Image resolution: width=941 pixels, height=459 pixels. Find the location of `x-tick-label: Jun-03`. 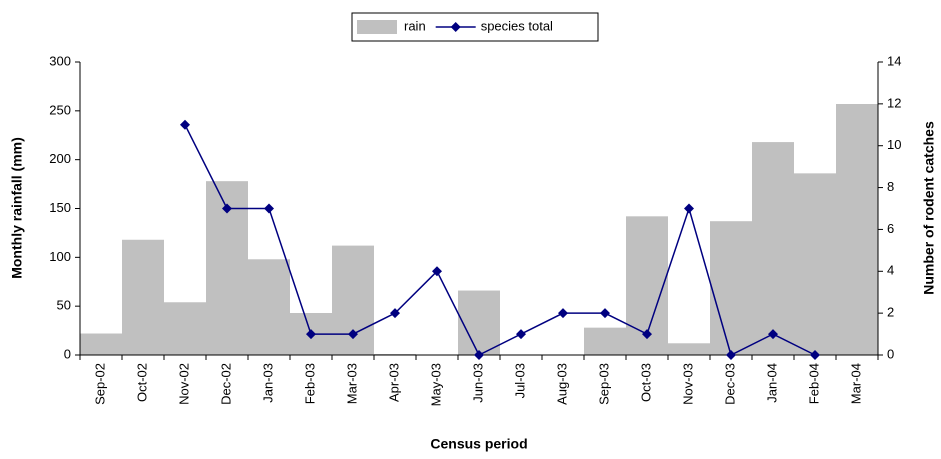

x-tick-label: Jun-03 is located at coordinates (477, 383).